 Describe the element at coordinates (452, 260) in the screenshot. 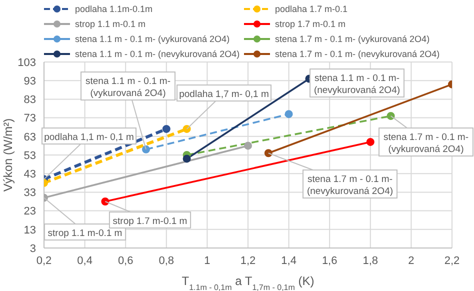

I see `x-tick-label: 2,2` at that location.